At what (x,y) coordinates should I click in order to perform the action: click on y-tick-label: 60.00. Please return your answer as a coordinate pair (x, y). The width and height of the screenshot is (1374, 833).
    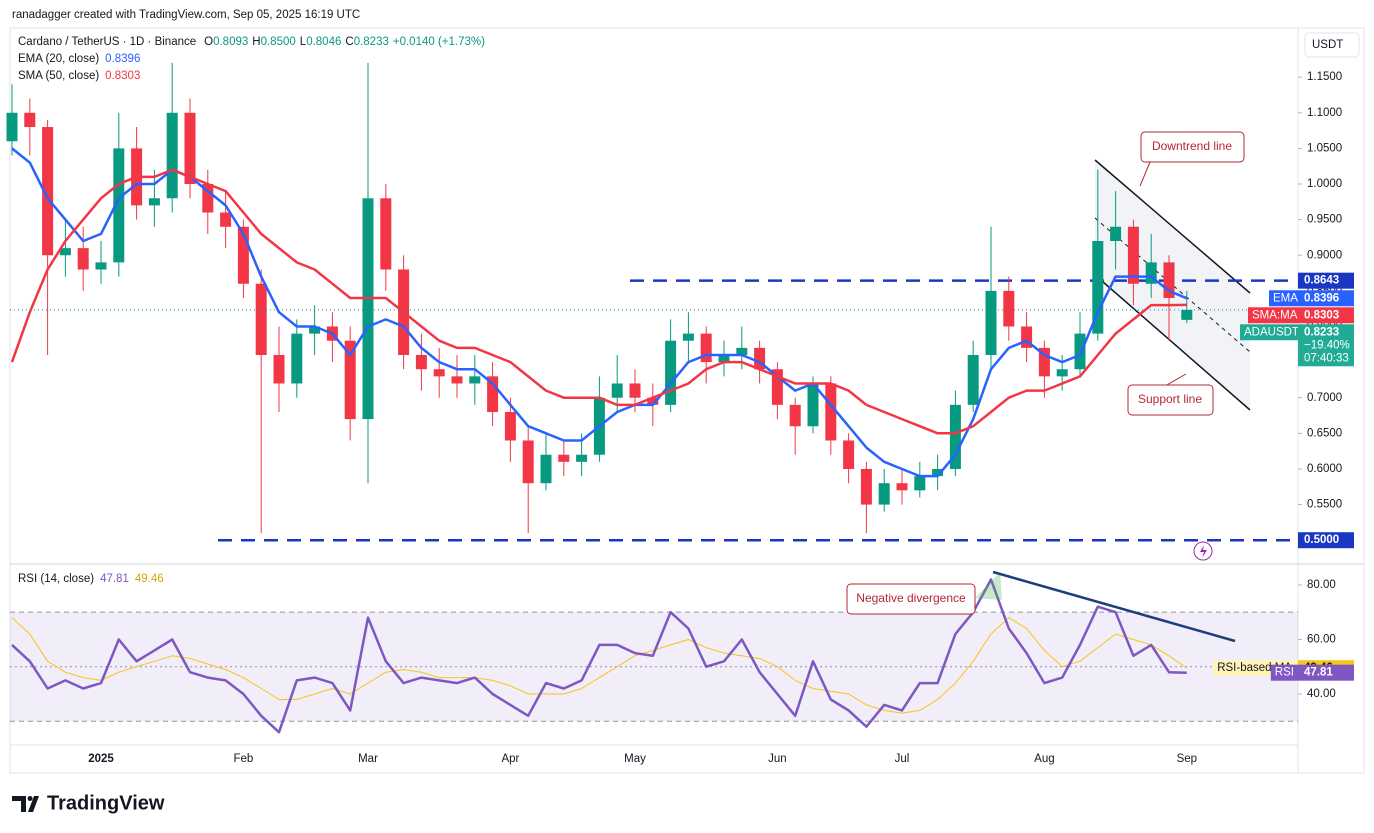
    Looking at the image, I should click on (1321, 639).